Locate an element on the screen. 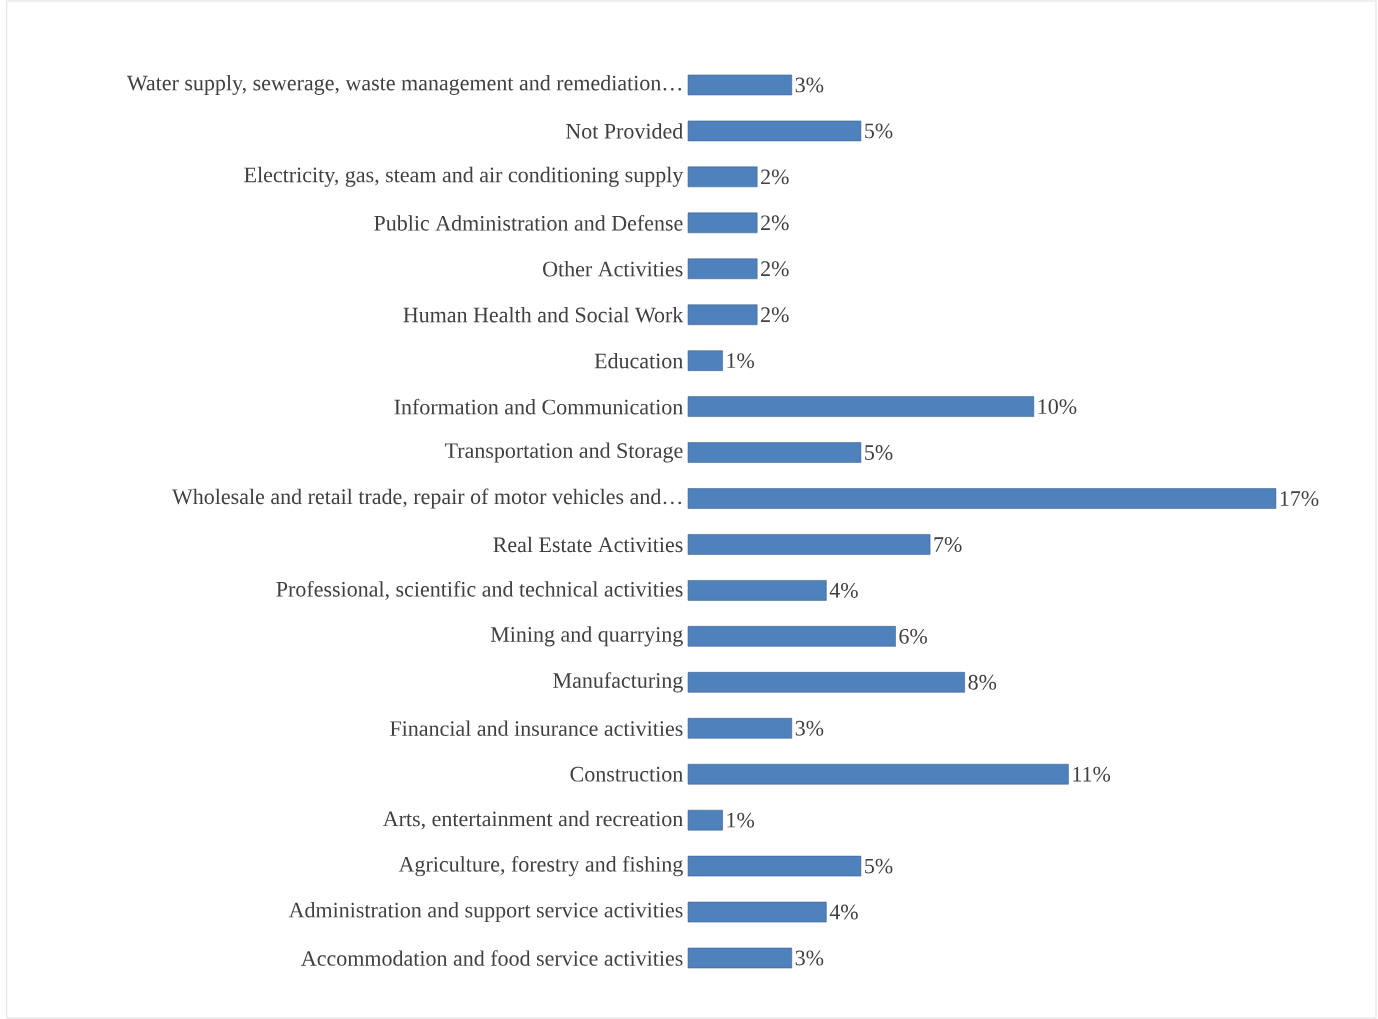  y-tick-label: Human Health and Social Work is located at coordinates (543, 314).